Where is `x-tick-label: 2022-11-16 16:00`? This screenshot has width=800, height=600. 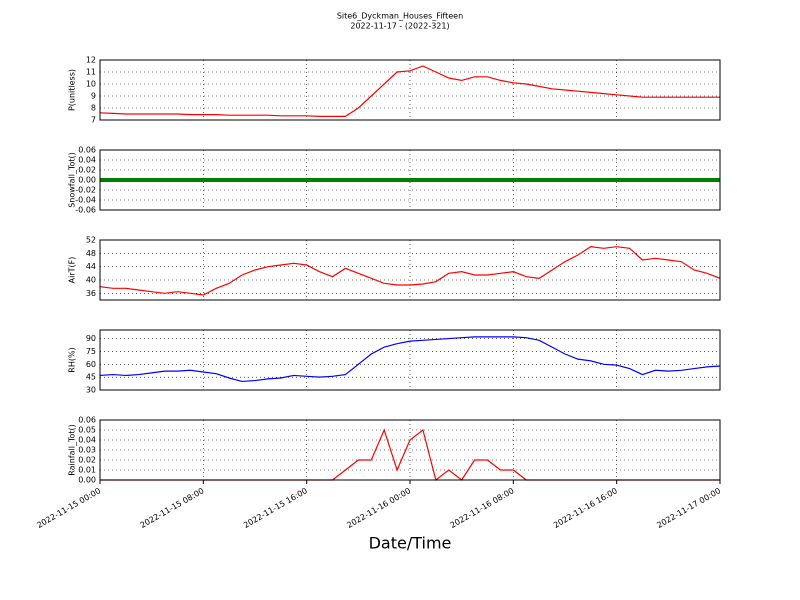
x-tick-label: 2022-11-16 16:00 is located at coordinates (585, 508).